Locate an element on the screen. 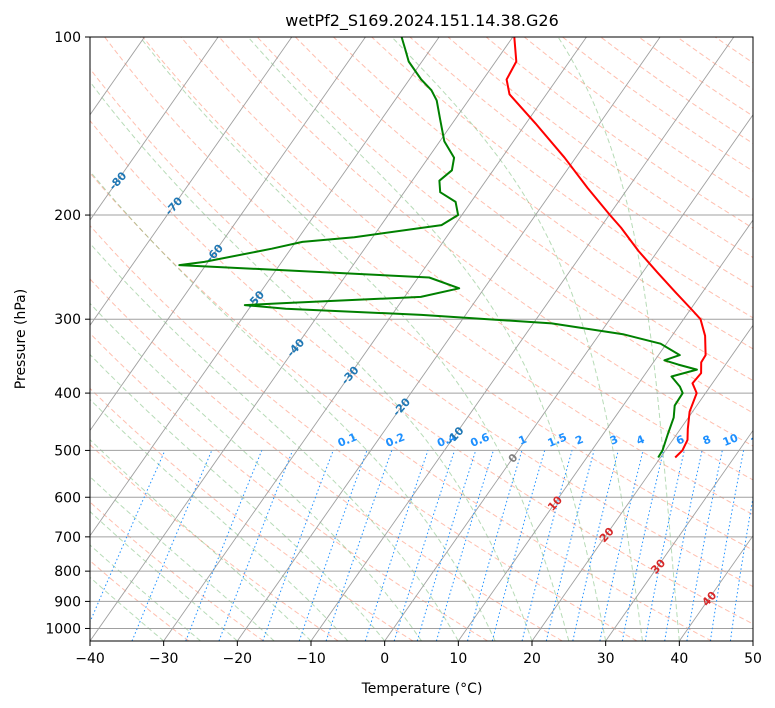  y-tick-label: 400 is located at coordinates (67, 394).